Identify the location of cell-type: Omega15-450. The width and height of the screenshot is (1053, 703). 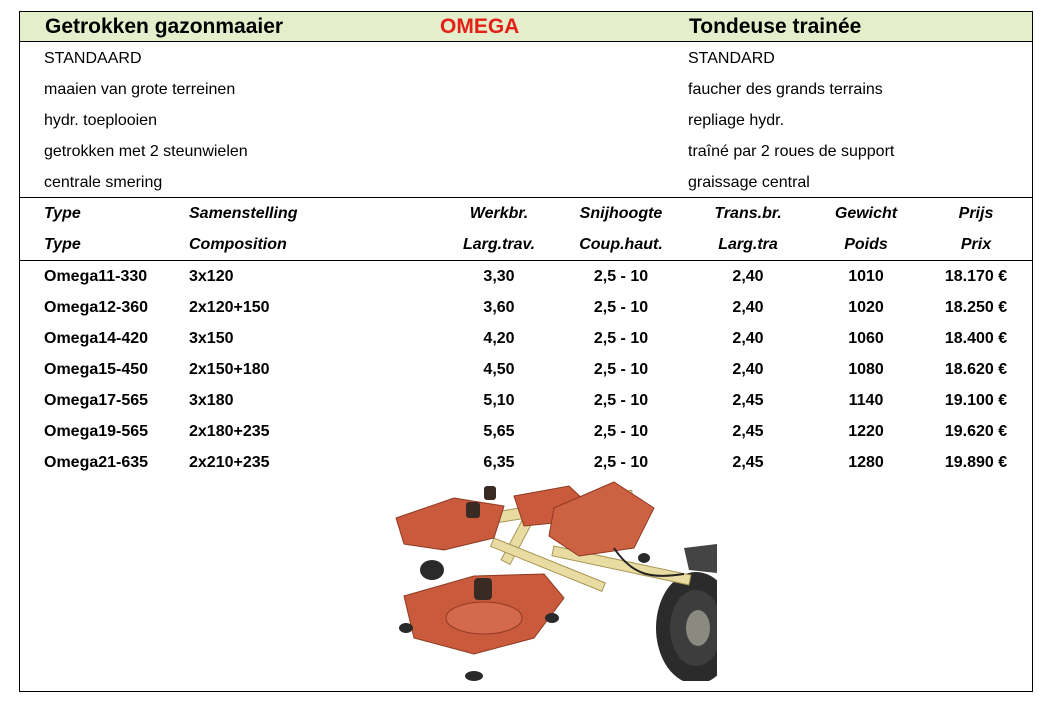
(96, 369).